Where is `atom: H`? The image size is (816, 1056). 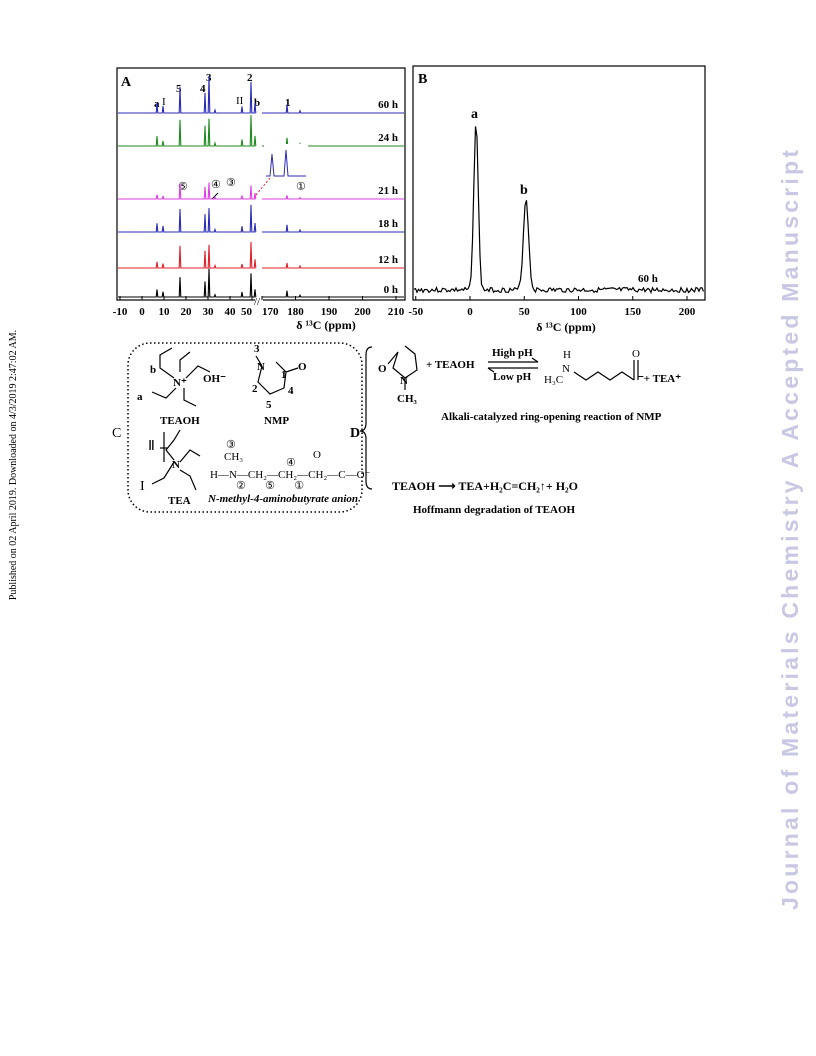 atom: H is located at coordinates (567, 355).